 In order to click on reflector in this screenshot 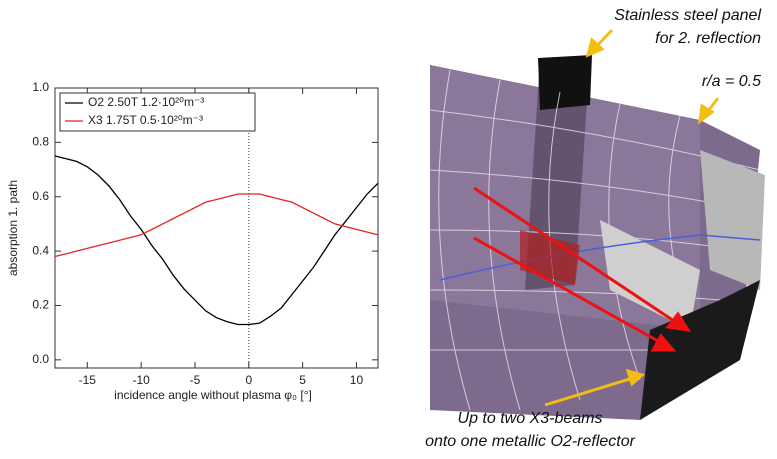, I will do `click(700, 350)`.